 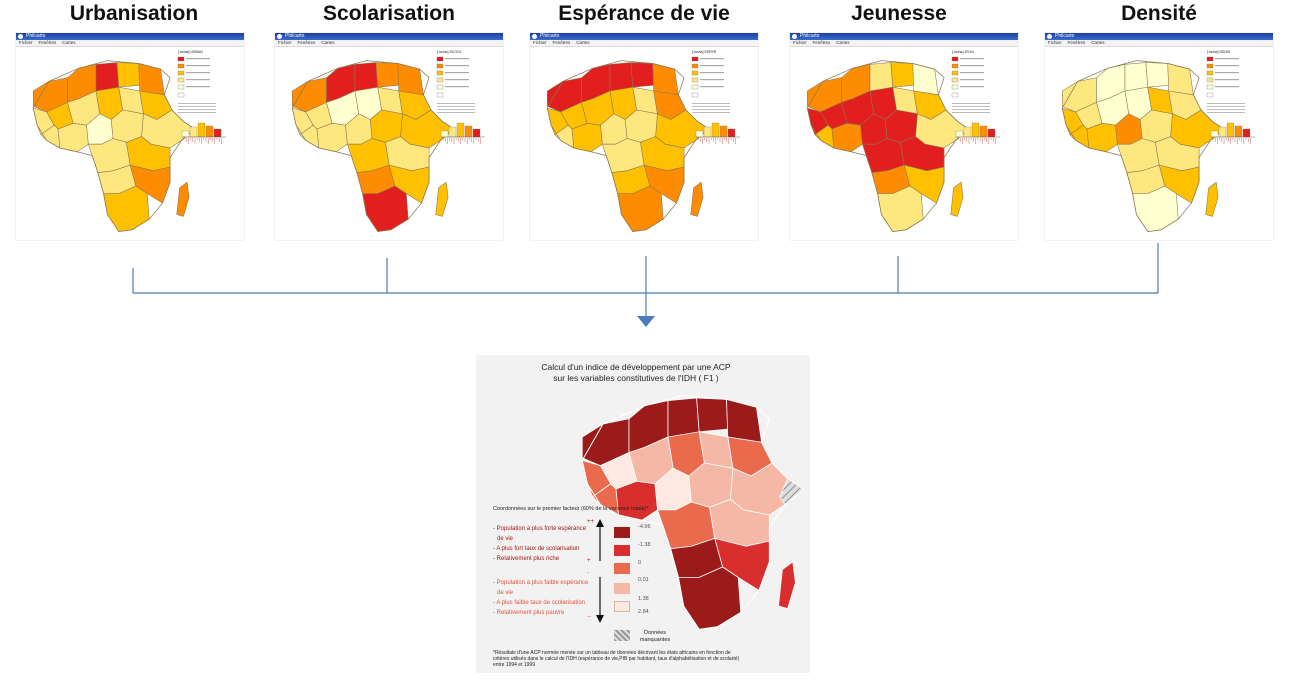 What do you see at coordinates (1159, 43) in the screenshot?
I see `window-menubar: Fichier Fenêtres Cartes` at bounding box center [1159, 43].